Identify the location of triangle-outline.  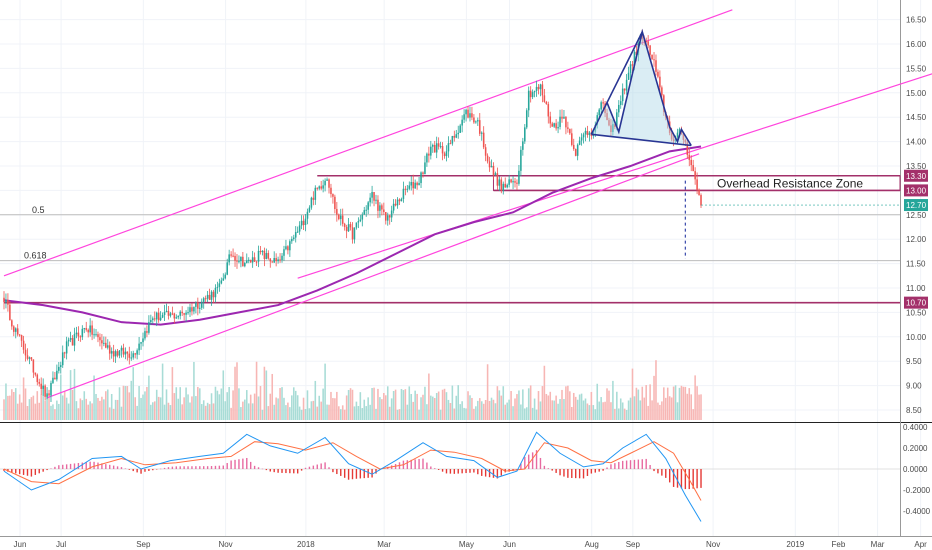
(641, 87).